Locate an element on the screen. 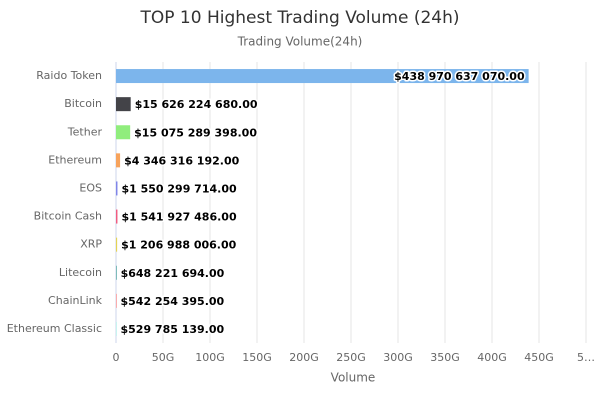  data-label: $648 221 694.00 is located at coordinates (173, 273).